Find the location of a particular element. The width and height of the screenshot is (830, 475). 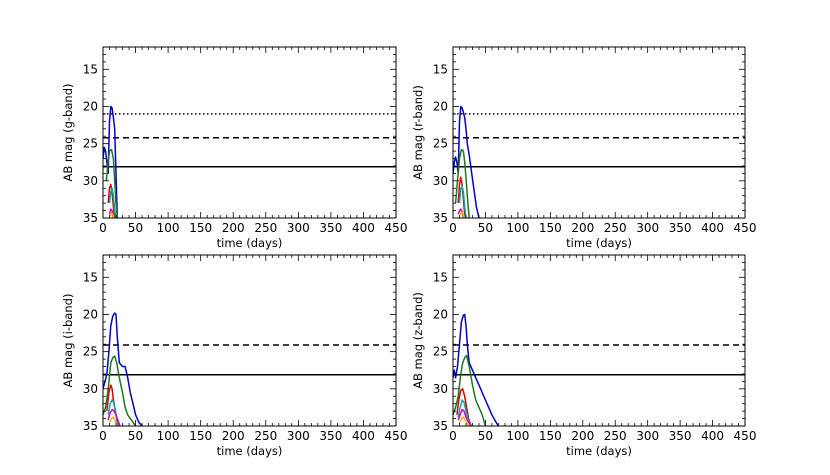

y-axis-label: AB mag (z-band) is located at coordinates (418, 340).